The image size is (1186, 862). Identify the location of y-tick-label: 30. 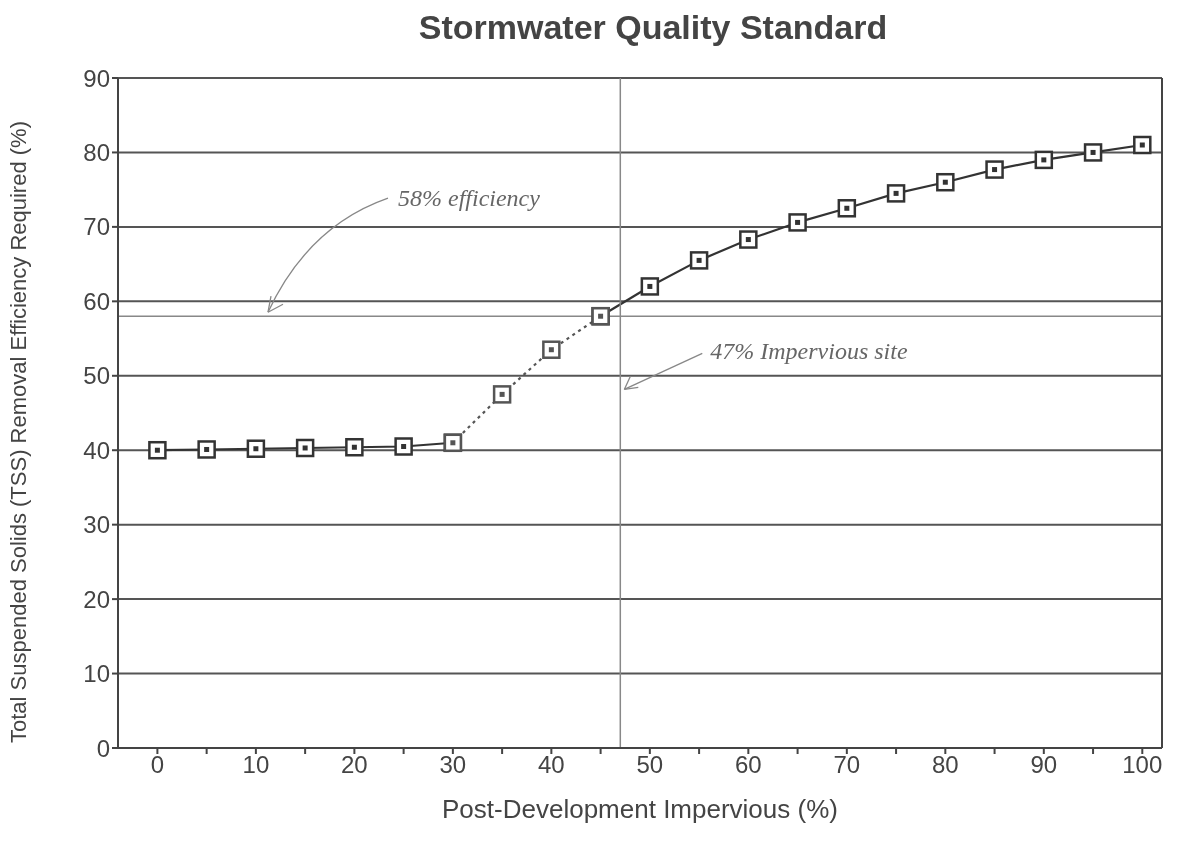
(96, 525).